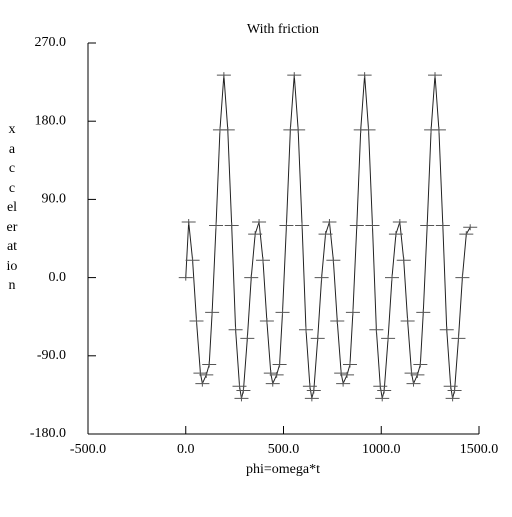 This screenshot has width=512, height=517. I want to click on x-tick-label: 500.0, so click(284, 449).